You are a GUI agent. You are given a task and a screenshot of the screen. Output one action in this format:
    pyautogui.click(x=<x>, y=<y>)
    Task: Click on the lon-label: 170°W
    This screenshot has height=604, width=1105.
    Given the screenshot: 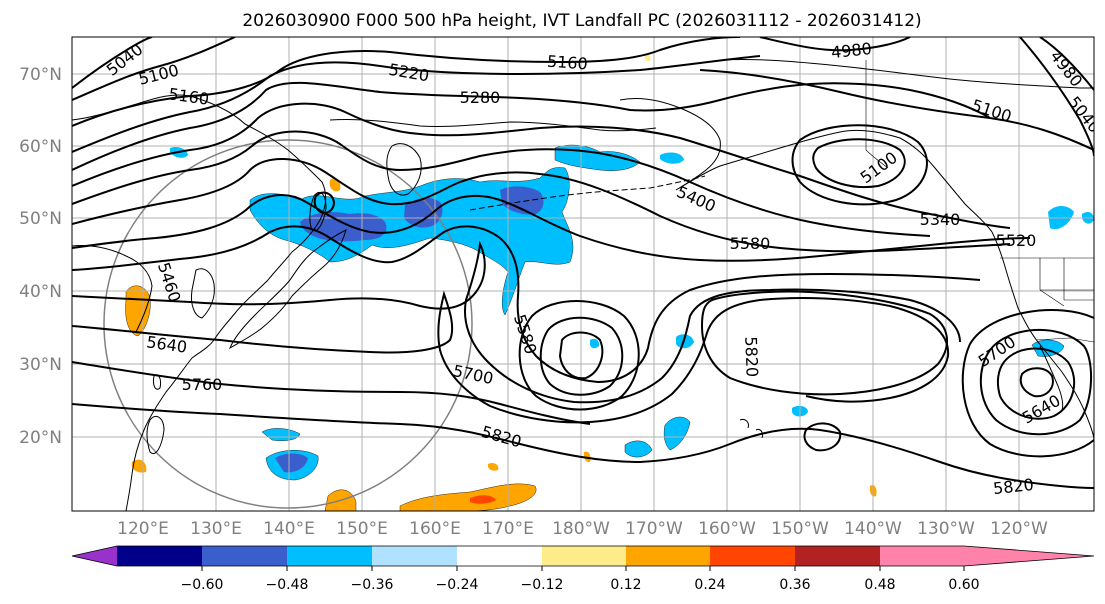 What is the action you would take?
    pyautogui.click(x=654, y=529)
    